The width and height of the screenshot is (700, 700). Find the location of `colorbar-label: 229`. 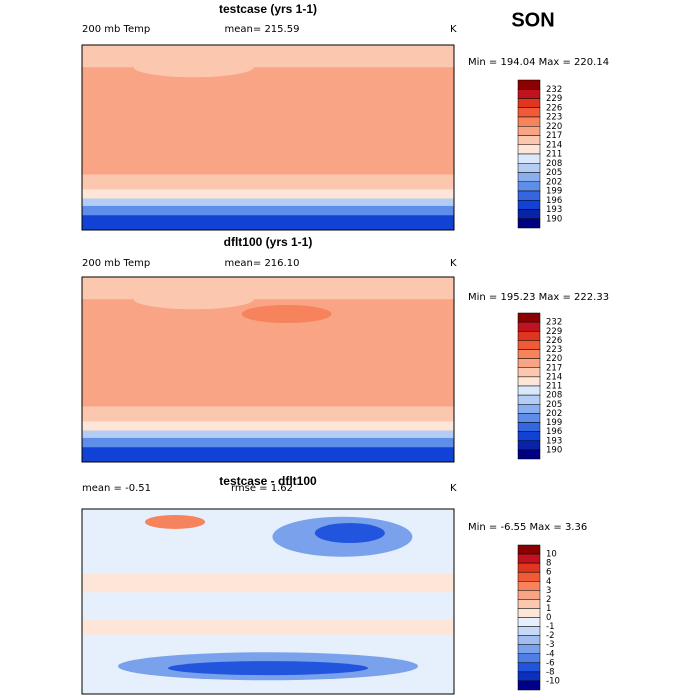

colorbar-label: 229 is located at coordinates (554, 332).